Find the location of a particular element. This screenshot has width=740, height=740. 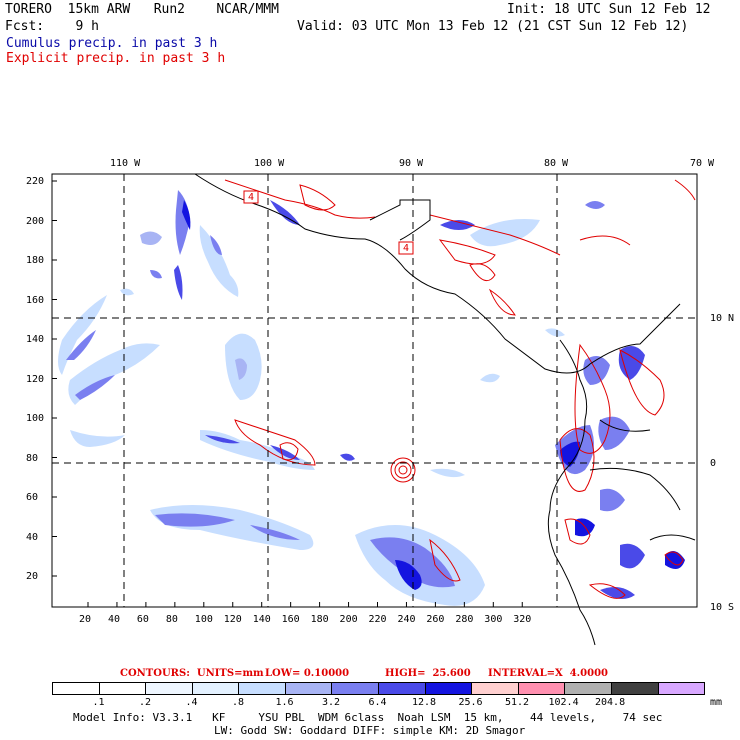

box-label-text-2: 4 is located at coordinates (406, 248).